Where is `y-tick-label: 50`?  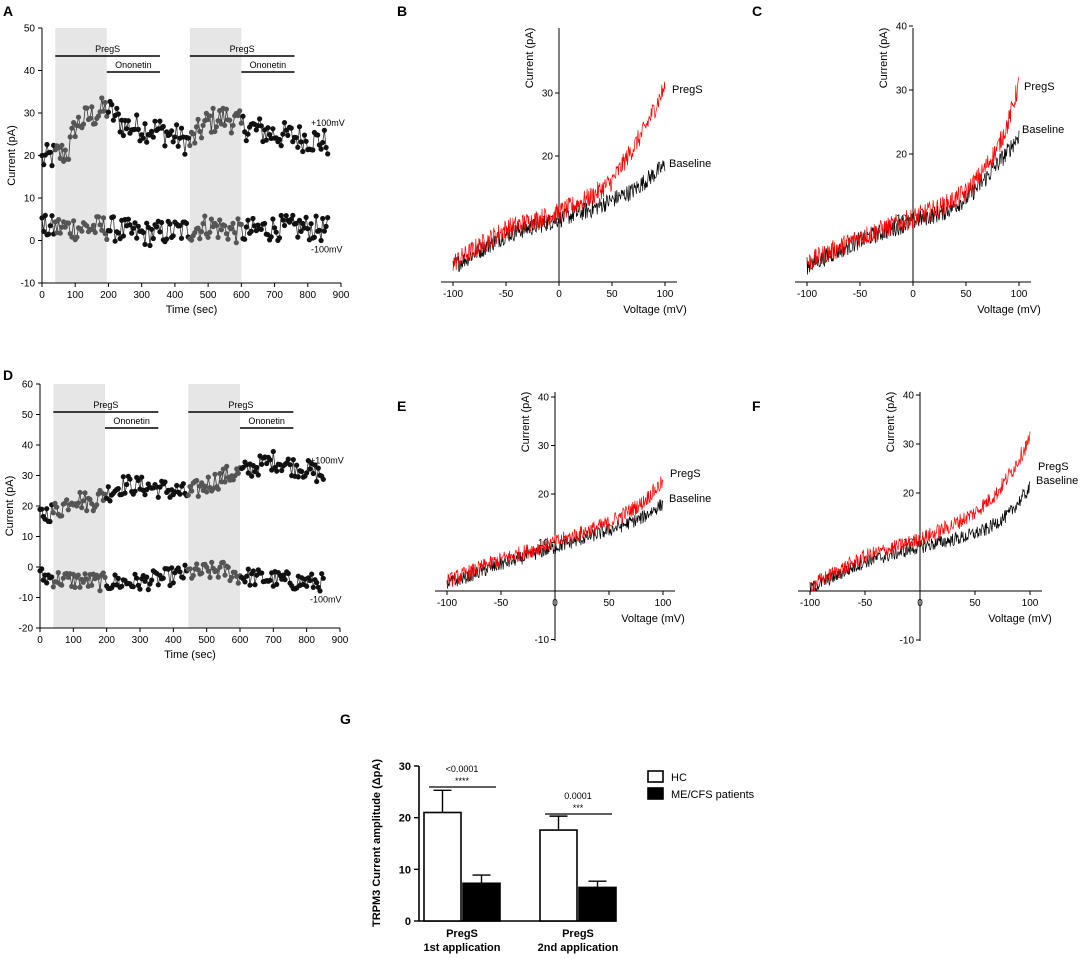
y-tick-label: 50 is located at coordinates (30, 29).